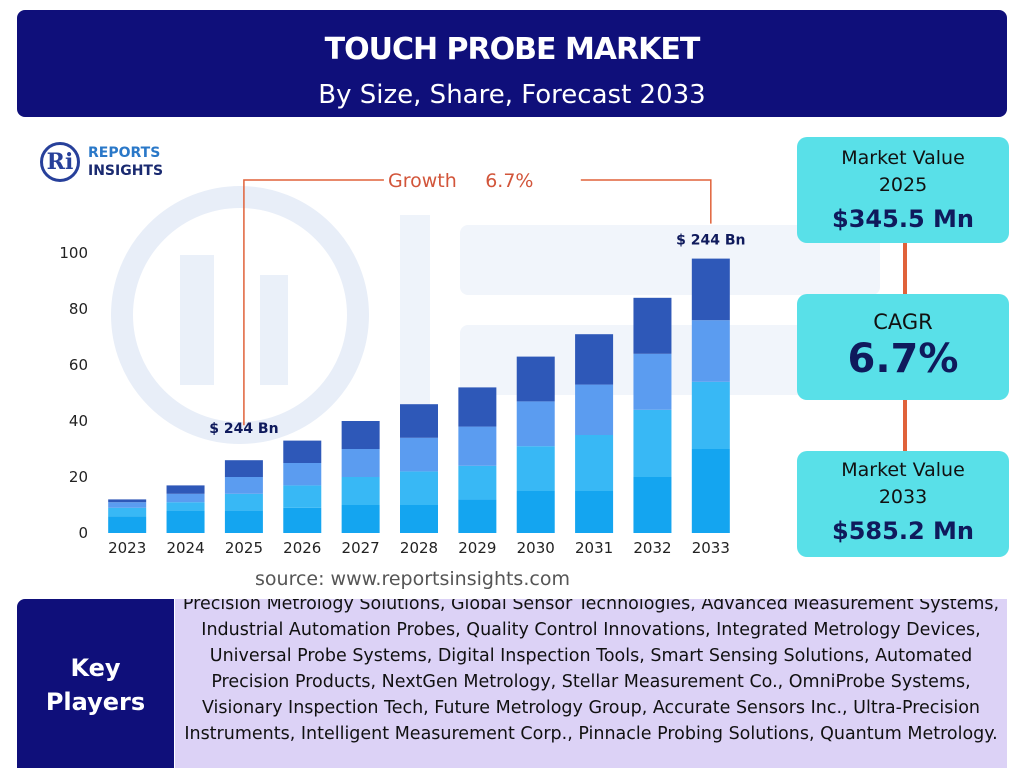 Image resolution: width=1024 pixels, height=768 pixels. Describe the element at coordinates (422, 181) in the screenshot. I see `growth-label: Growth` at that location.